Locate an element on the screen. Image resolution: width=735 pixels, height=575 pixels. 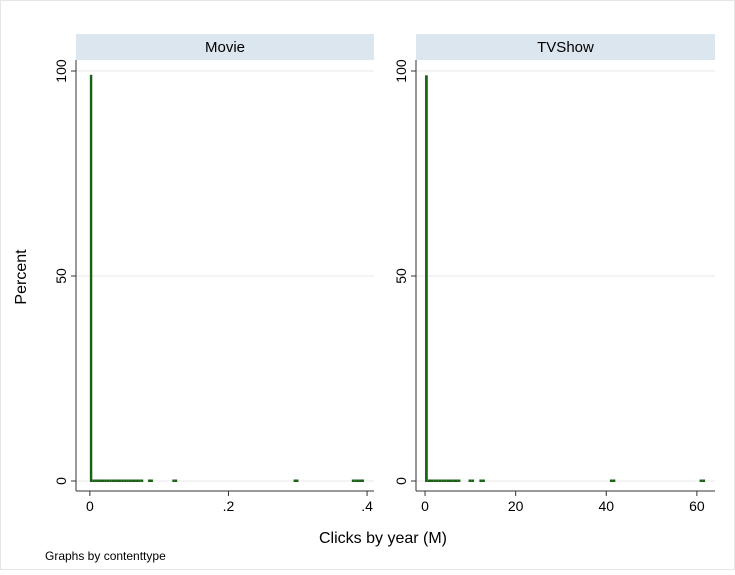
x-tick-label: 20 is located at coordinates (516, 506).